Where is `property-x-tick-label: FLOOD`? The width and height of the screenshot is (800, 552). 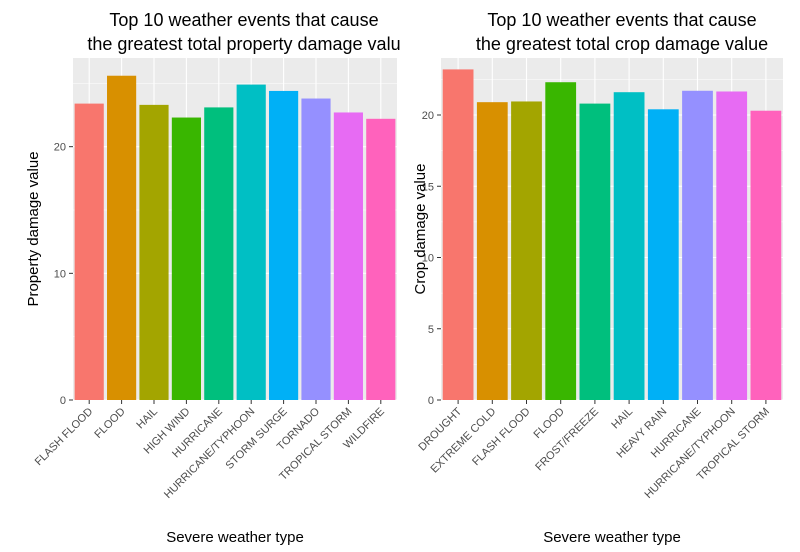 property-x-tick-label: FLOOD is located at coordinates (109, 423).